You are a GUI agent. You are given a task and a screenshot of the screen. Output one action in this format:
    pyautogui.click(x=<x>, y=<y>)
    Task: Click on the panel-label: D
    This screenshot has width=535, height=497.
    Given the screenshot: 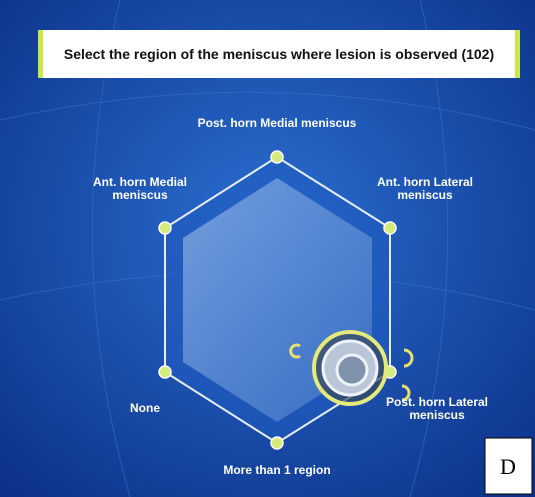 What is the action you would take?
    pyautogui.click(x=508, y=466)
    